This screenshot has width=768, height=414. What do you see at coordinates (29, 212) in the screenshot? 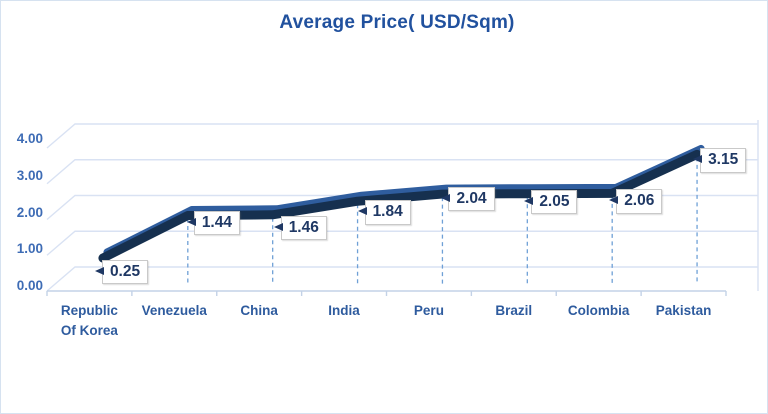
I see `y-axis-label: 2.00` at bounding box center [29, 212].